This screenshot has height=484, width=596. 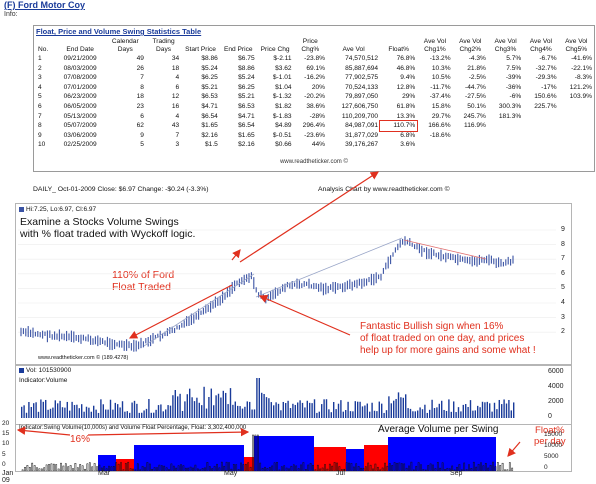 I want to click on col-header-ave-vol-chg5: Ave Vol Chg5%, so click(x=576, y=45).